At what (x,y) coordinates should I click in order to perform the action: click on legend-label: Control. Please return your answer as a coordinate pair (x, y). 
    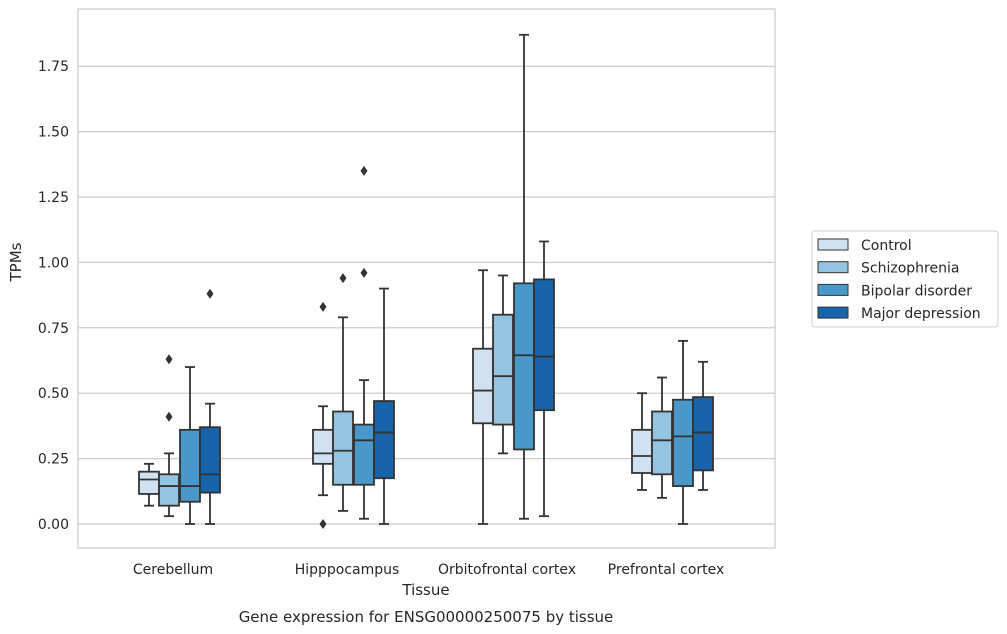
    Looking at the image, I should click on (886, 246).